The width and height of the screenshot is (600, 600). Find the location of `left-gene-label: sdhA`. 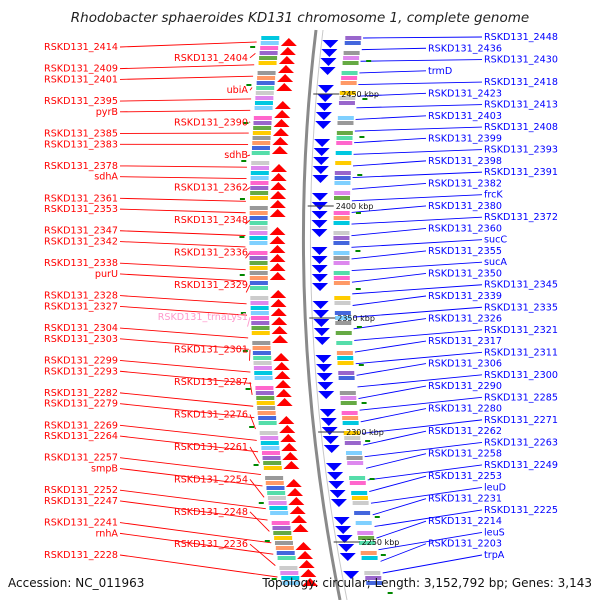

left-gene-label: sdhA is located at coordinates (106, 177).